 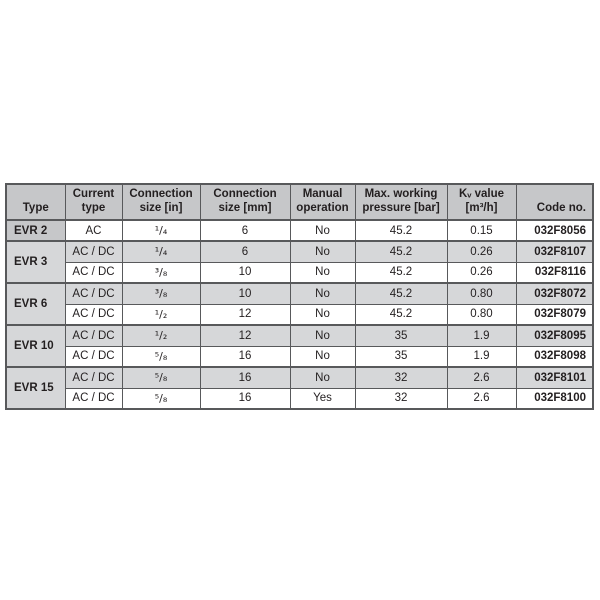 I want to click on code-no-cell: 032F8116, so click(x=554, y=272).